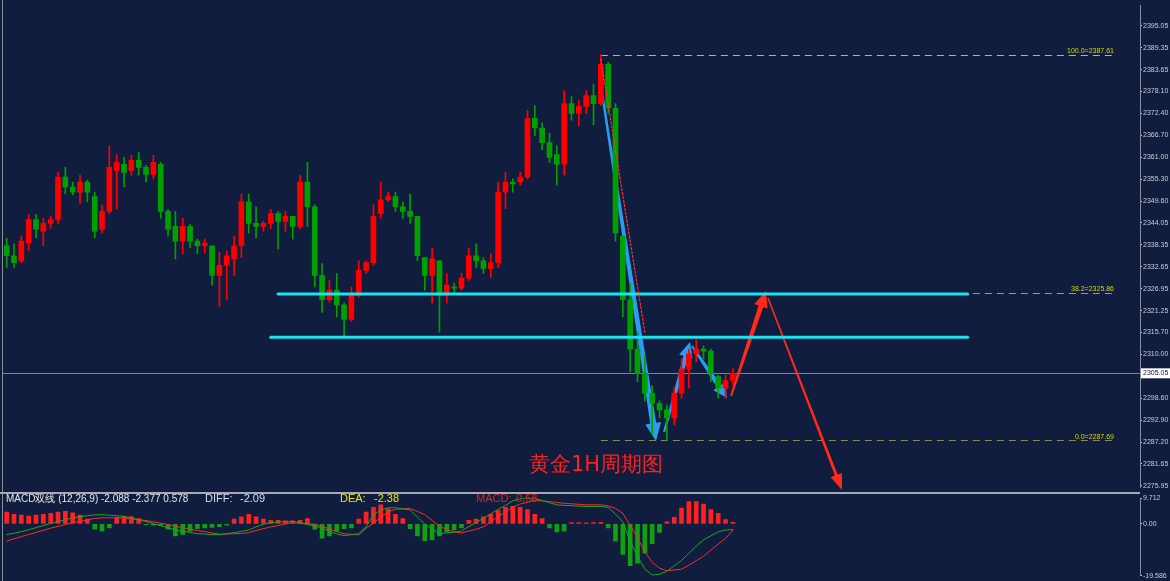 Image resolution: width=1170 pixels, height=581 pixels. I want to click on chart-title: MACD双线 (12,26,9) -2.088 -2.377 0.578, so click(97, 498).